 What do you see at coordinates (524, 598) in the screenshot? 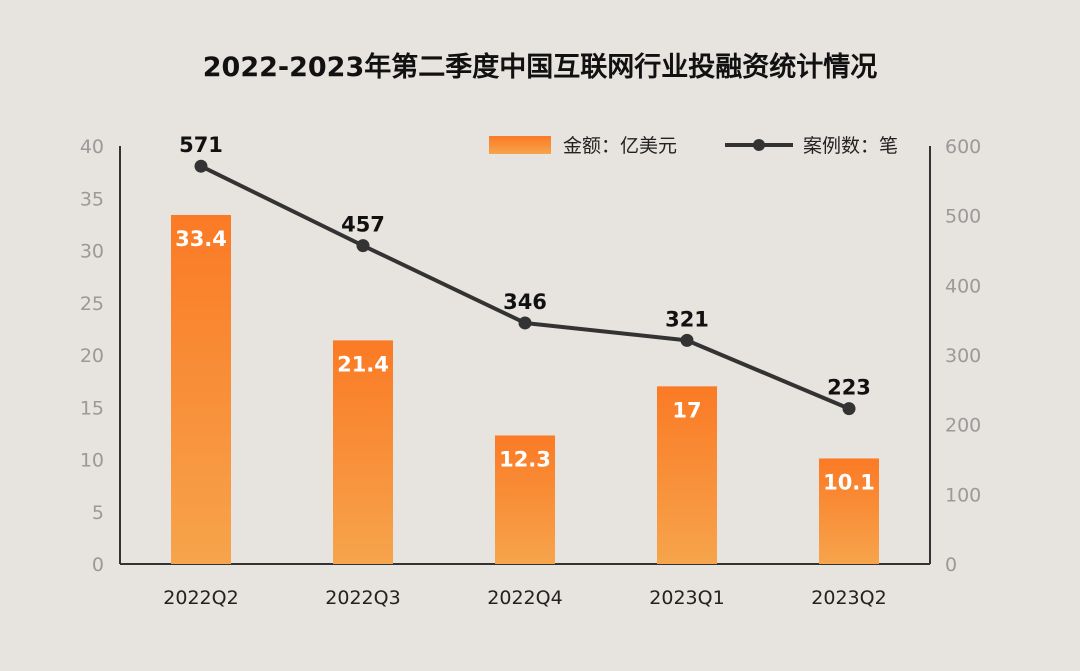
I see `x-tick-label: 2022Q4` at bounding box center [524, 598].